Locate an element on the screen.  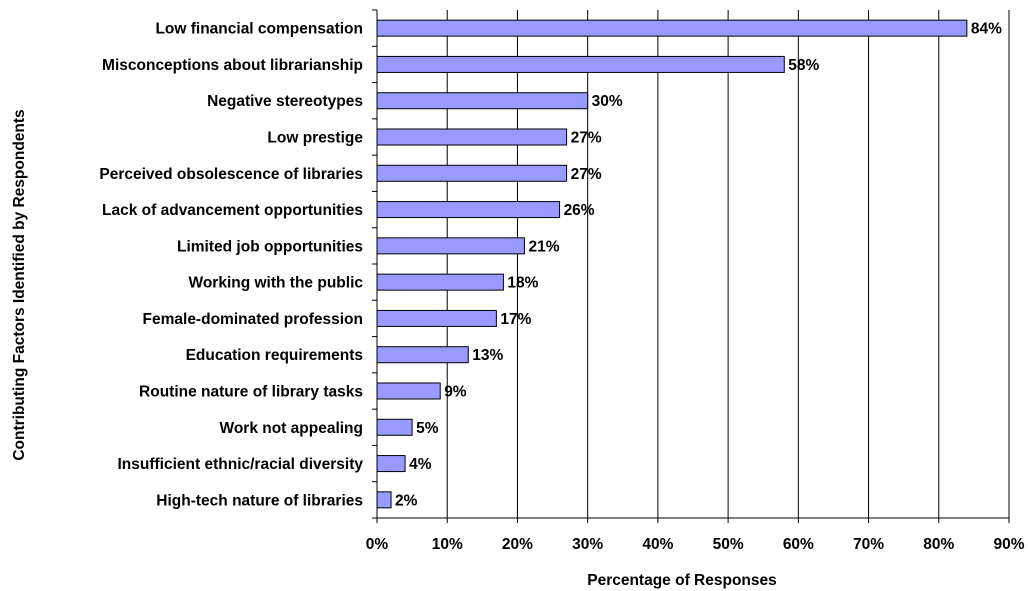
category-label-11: Routine nature of library tasks is located at coordinates (251, 392).